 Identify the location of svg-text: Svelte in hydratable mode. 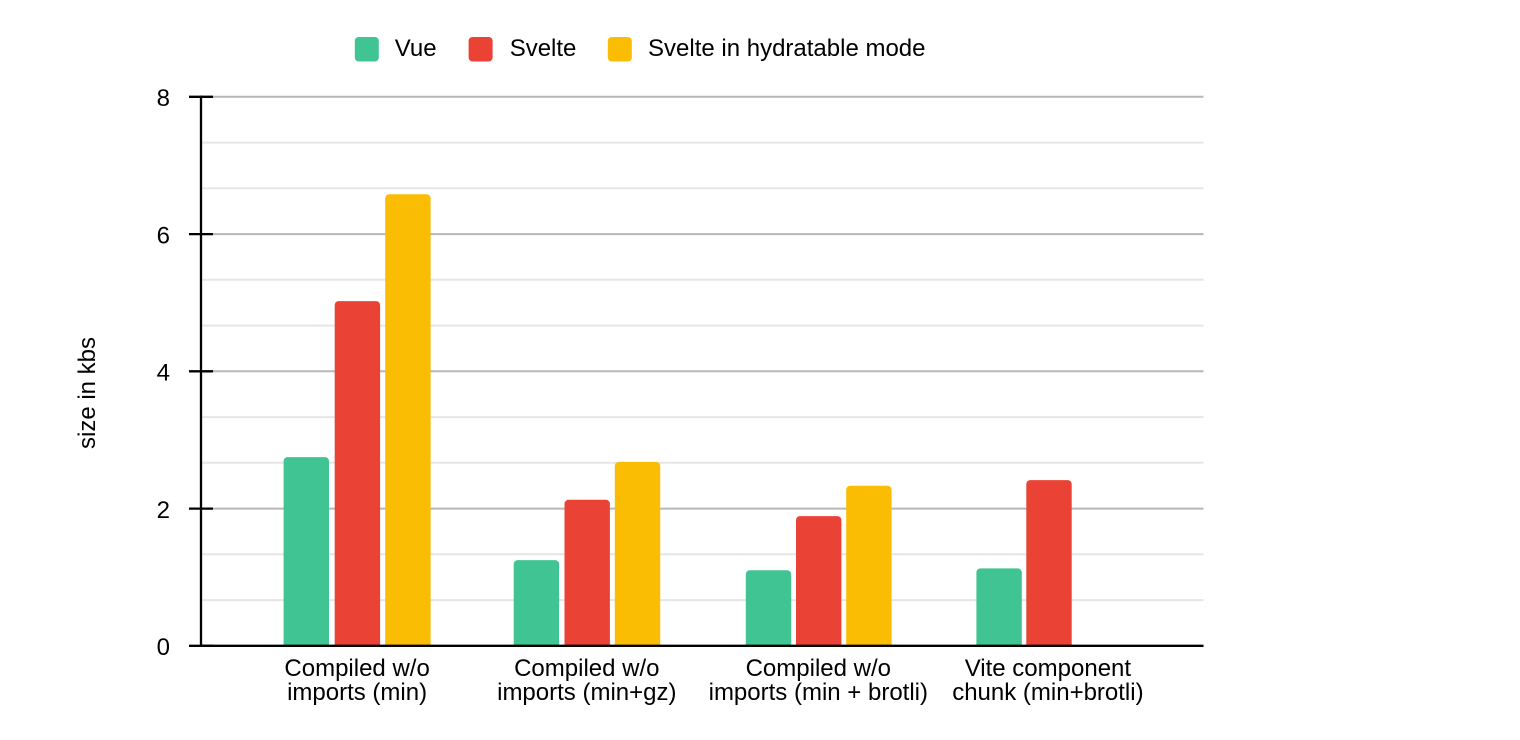
(787, 48).